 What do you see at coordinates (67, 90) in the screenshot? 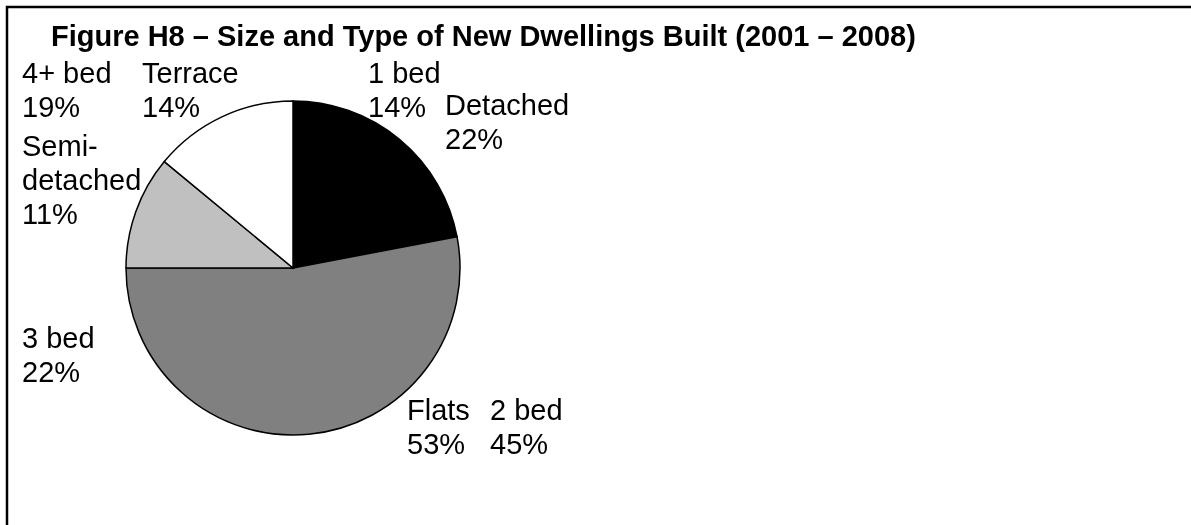
I see `text: 4+ bed 19%` at bounding box center [67, 90].